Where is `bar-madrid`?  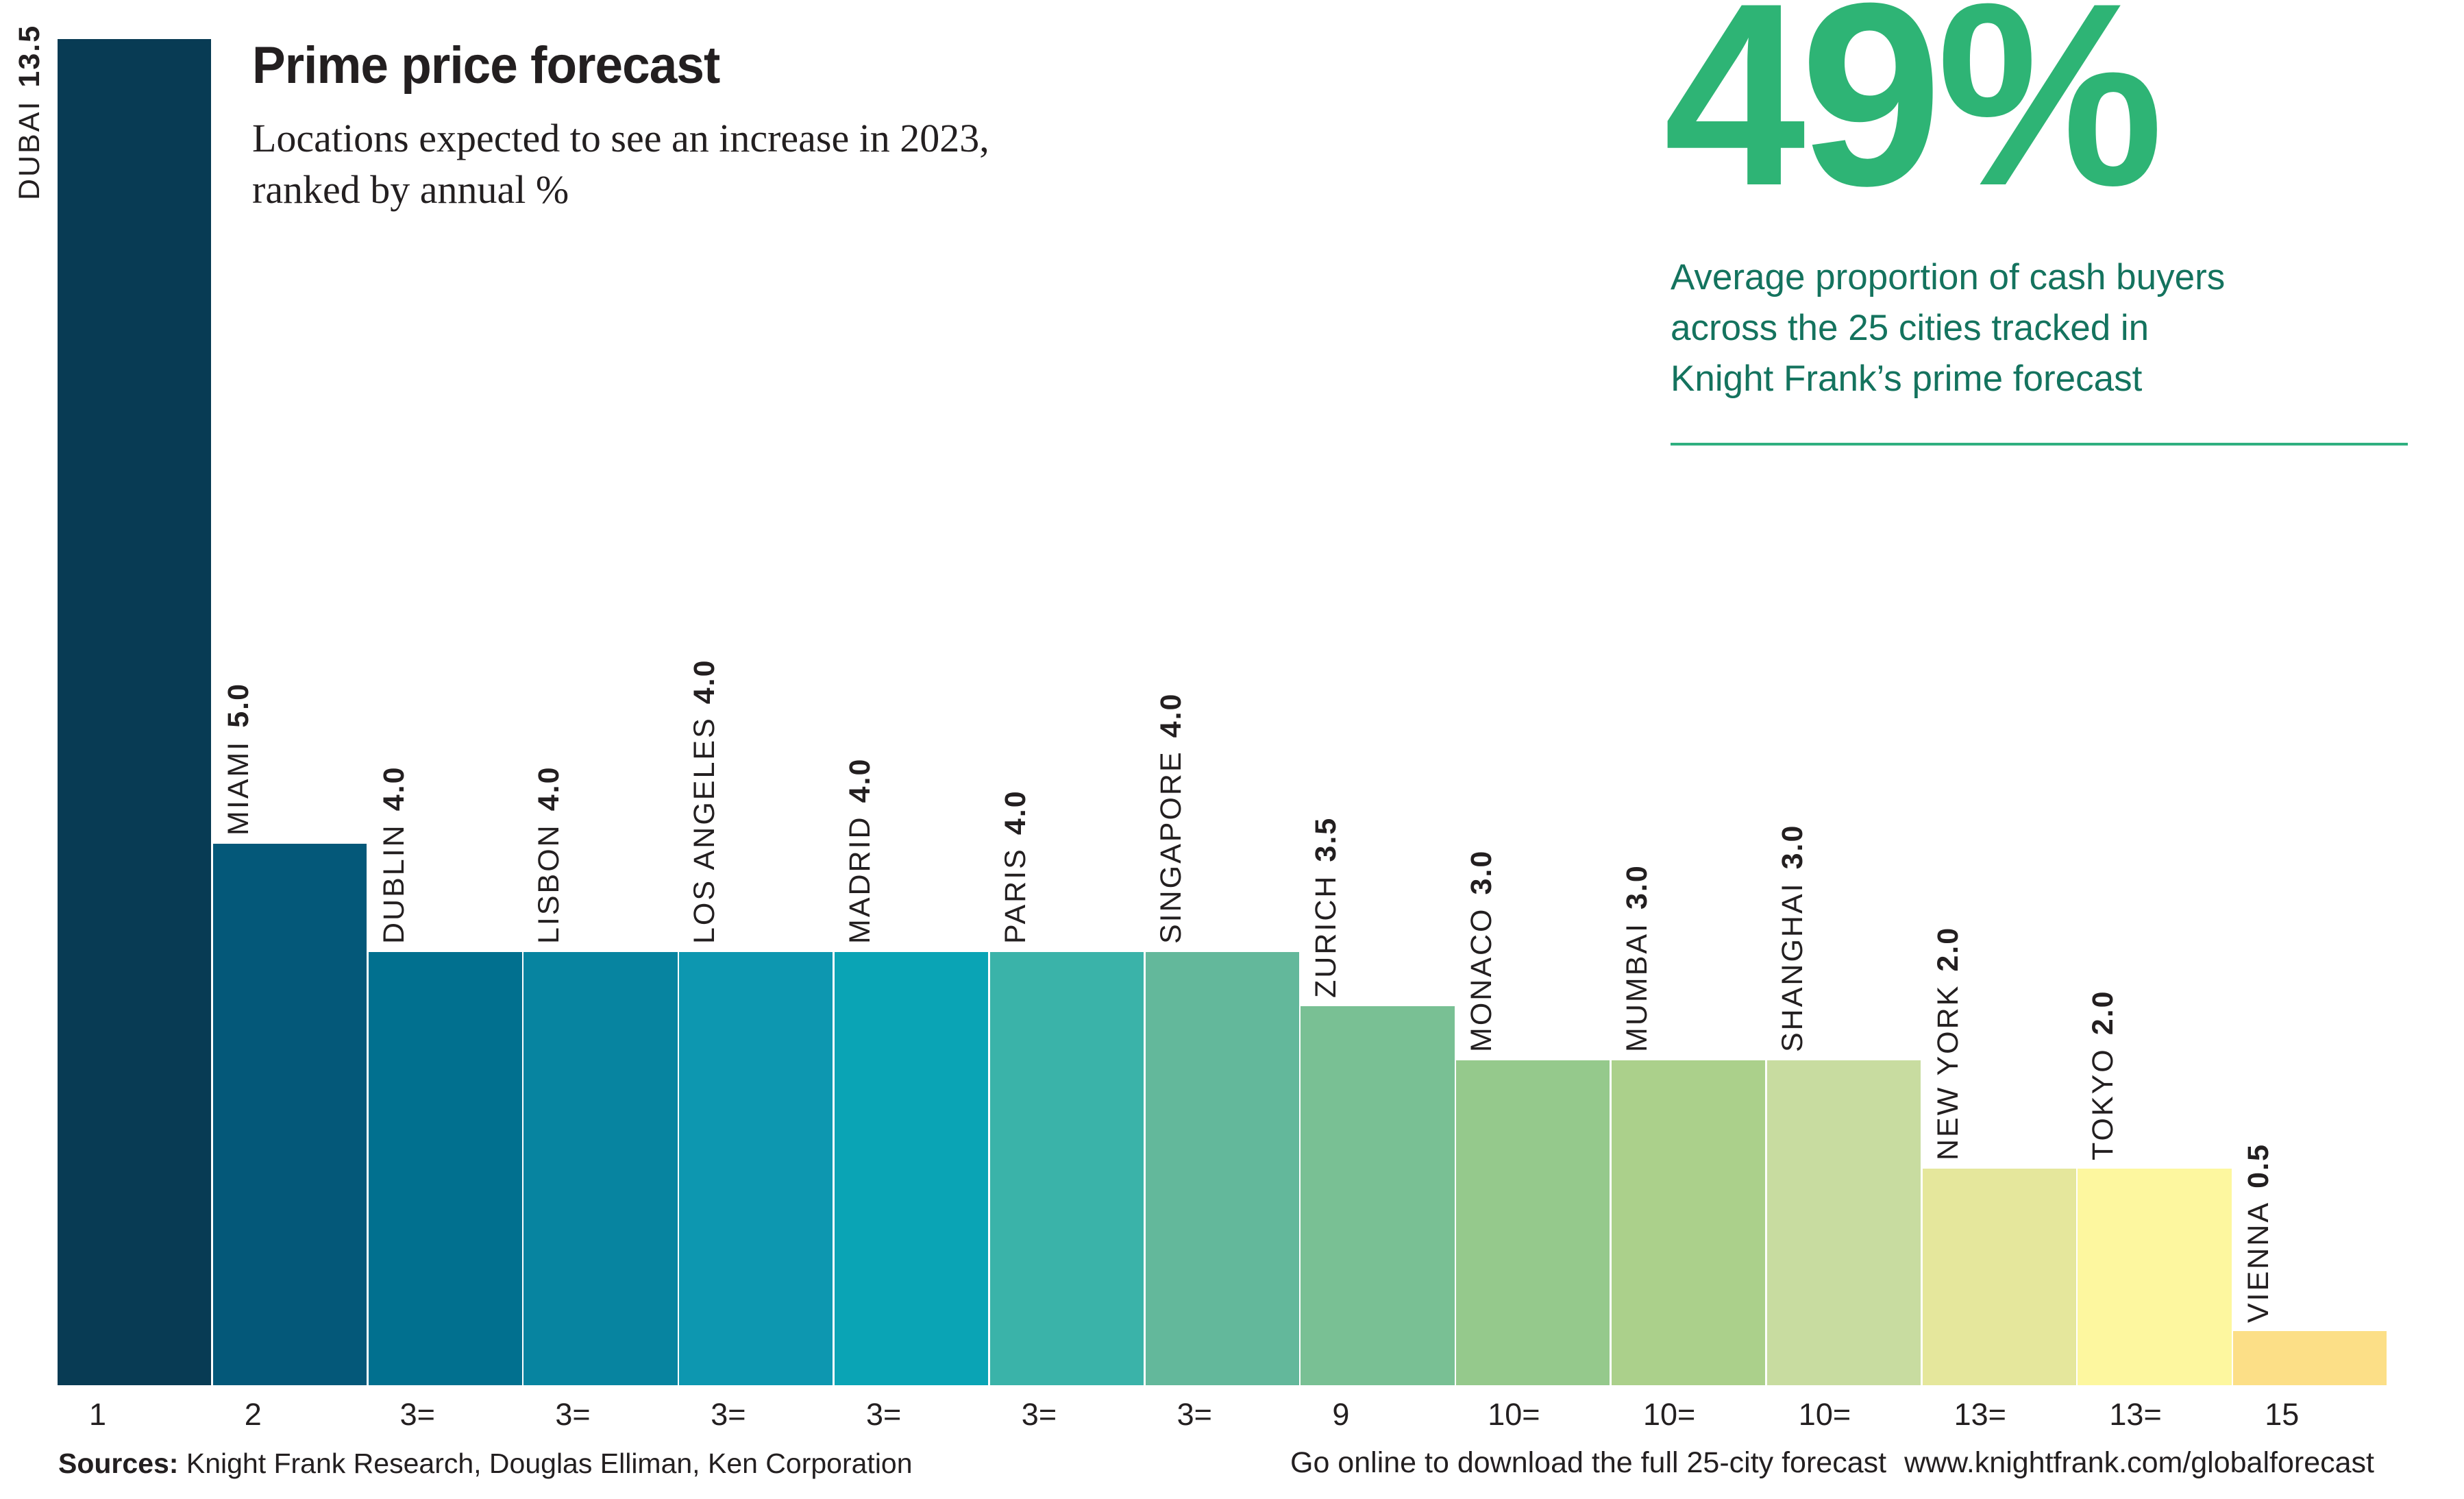
bar-madrid is located at coordinates (912, 1168).